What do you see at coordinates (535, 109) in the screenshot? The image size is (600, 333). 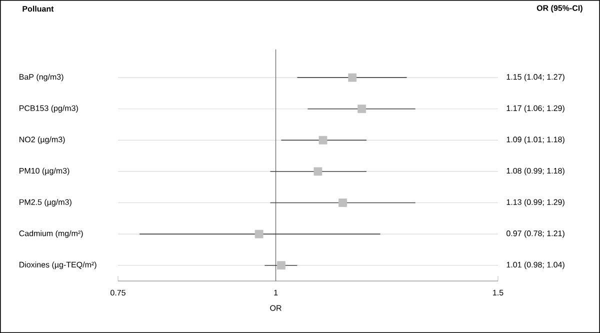 I see `data-label: 1.17 (1.06; 1.29)` at bounding box center [535, 109].